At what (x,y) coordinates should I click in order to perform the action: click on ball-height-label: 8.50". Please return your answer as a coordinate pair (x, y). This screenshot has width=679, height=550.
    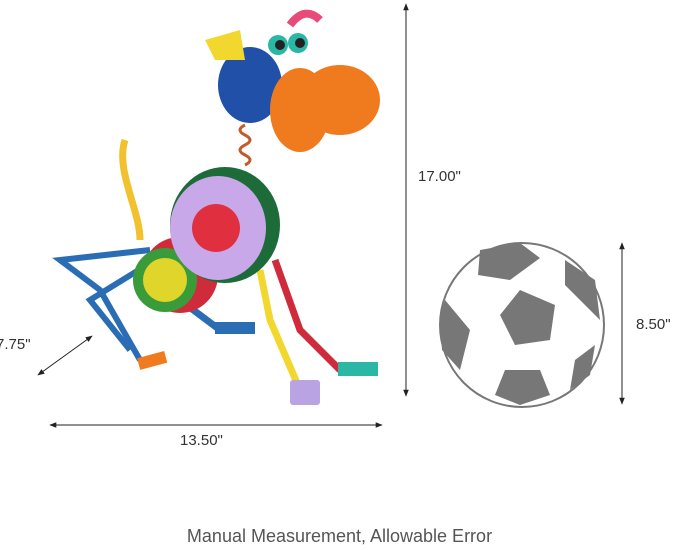
    Looking at the image, I should click on (653, 324).